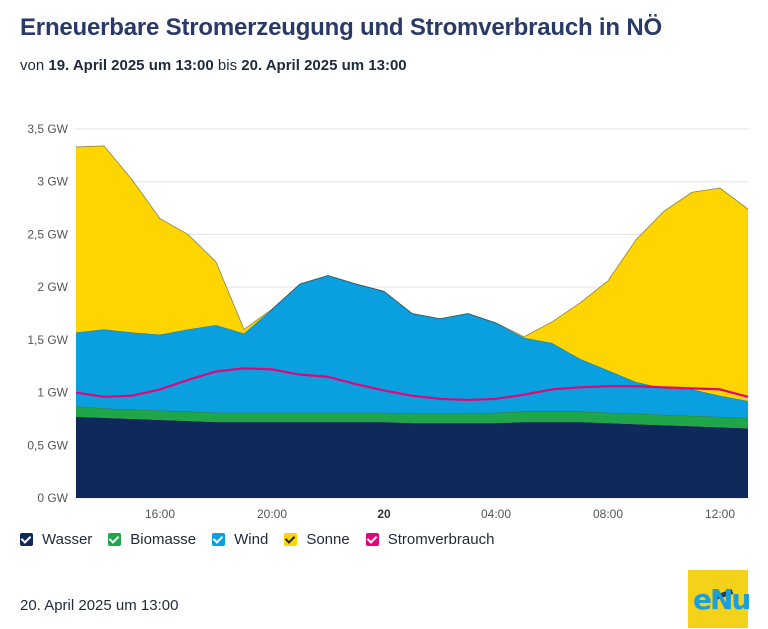  Describe the element at coordinates (47, 340) in the screenshot. I see `y-tick-label: 1,5 GW` at that location.